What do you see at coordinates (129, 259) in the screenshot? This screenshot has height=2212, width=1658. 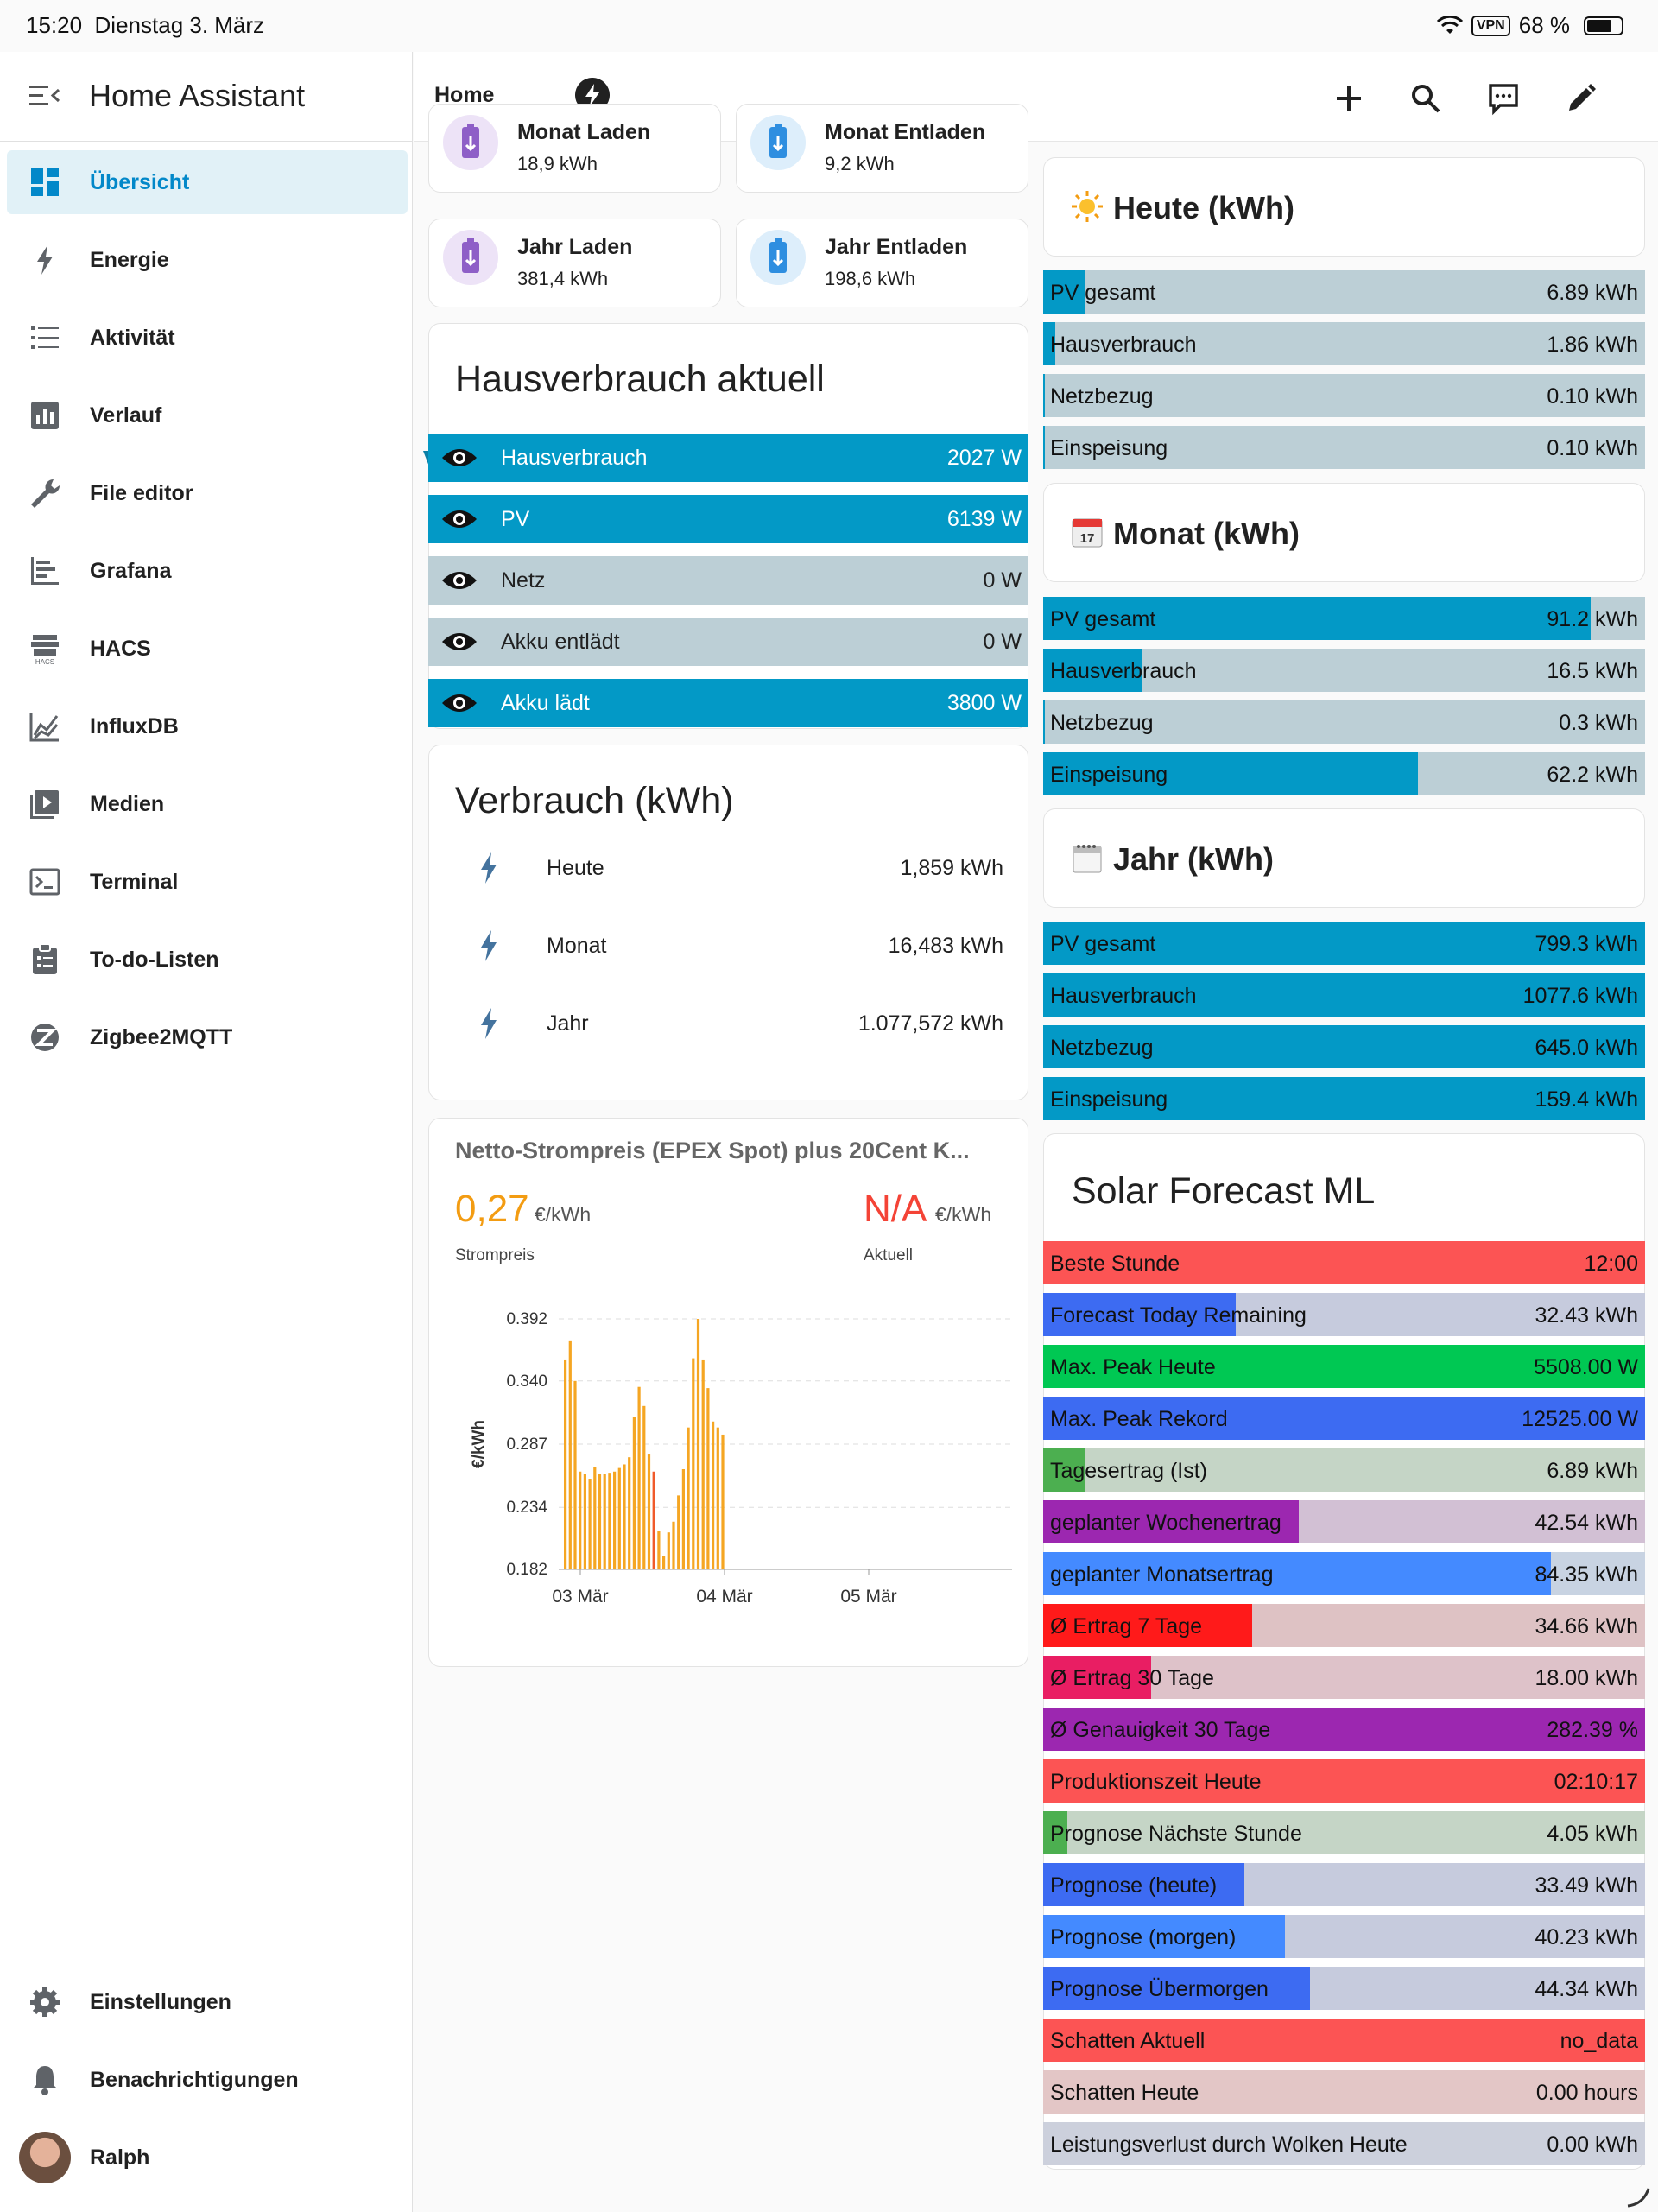 I see `sidebar-item-label: Energie` at bounding box center [129, 259].